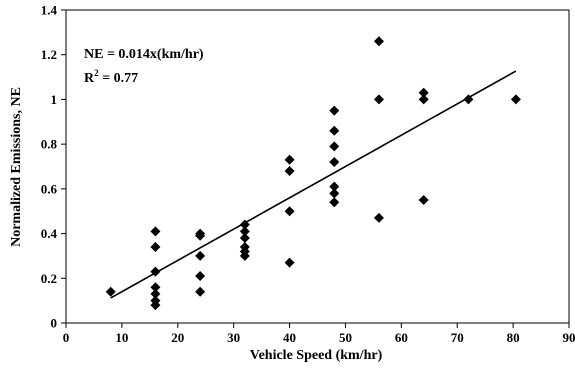  I want to click on x-tick-label: 10, so click(121, 337).